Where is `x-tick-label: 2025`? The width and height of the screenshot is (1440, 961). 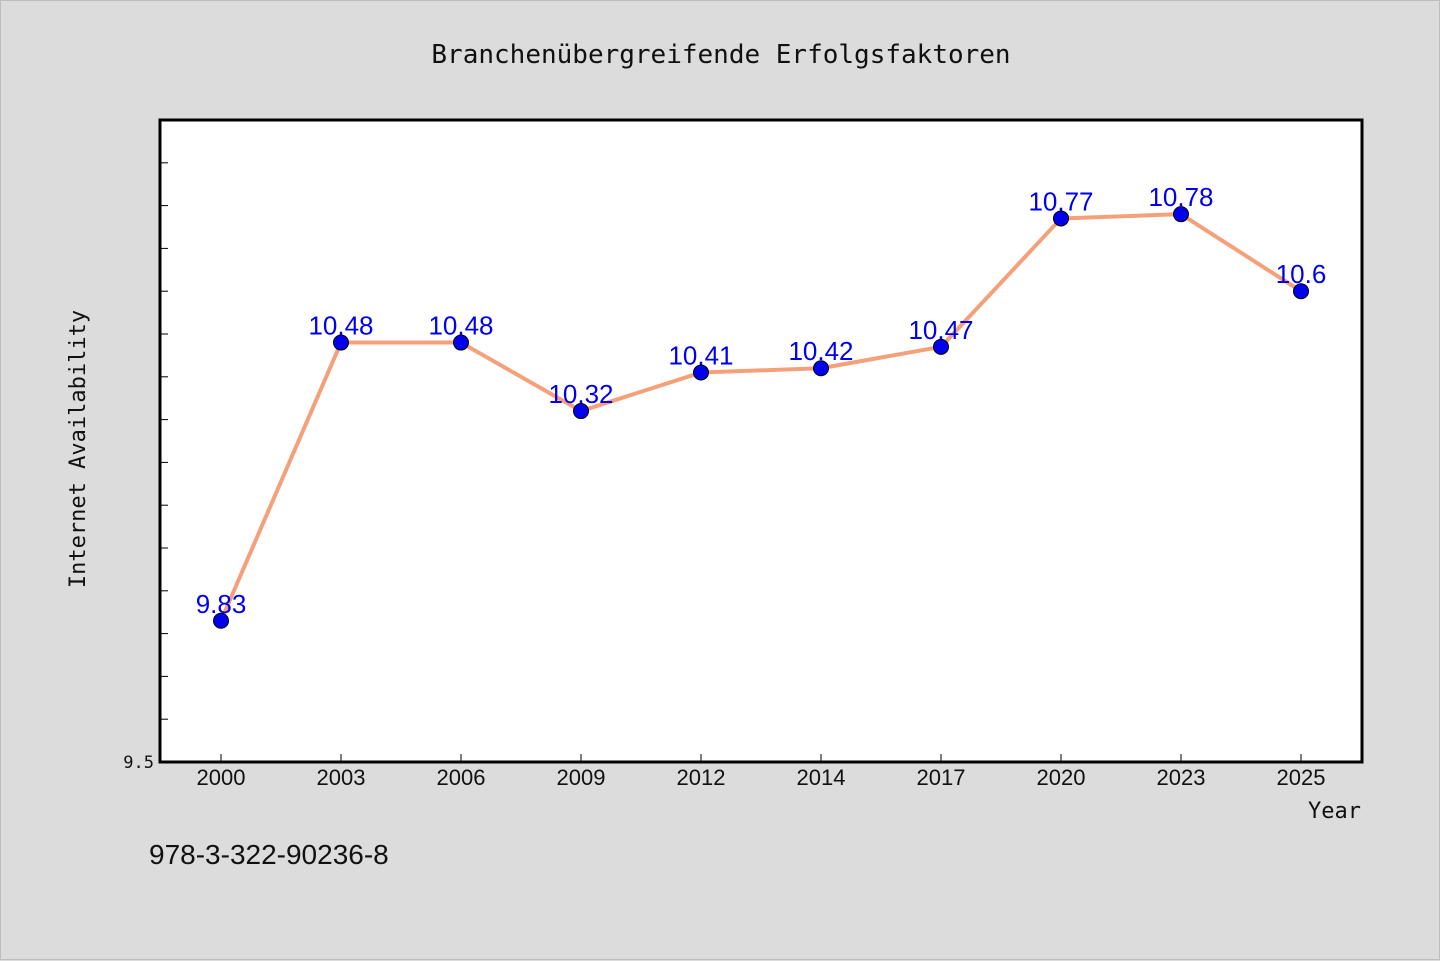
x-tick-label: 2025 is located at coordinates (1301, 777).